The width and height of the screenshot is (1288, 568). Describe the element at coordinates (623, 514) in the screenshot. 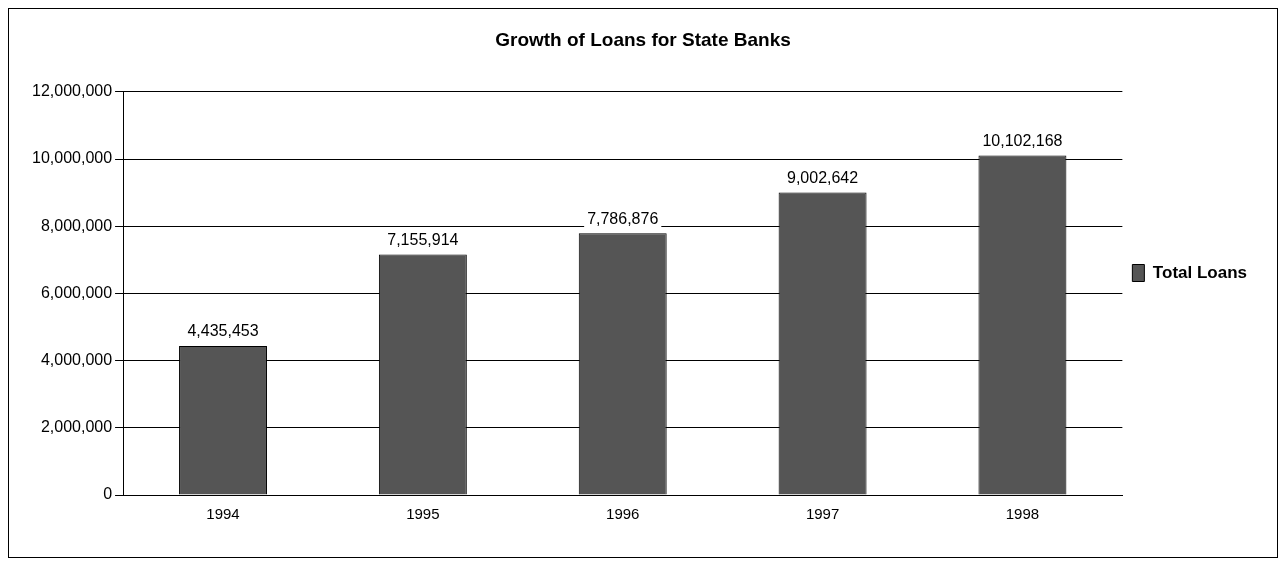

I see `x-tick-label: 1996` at that location.